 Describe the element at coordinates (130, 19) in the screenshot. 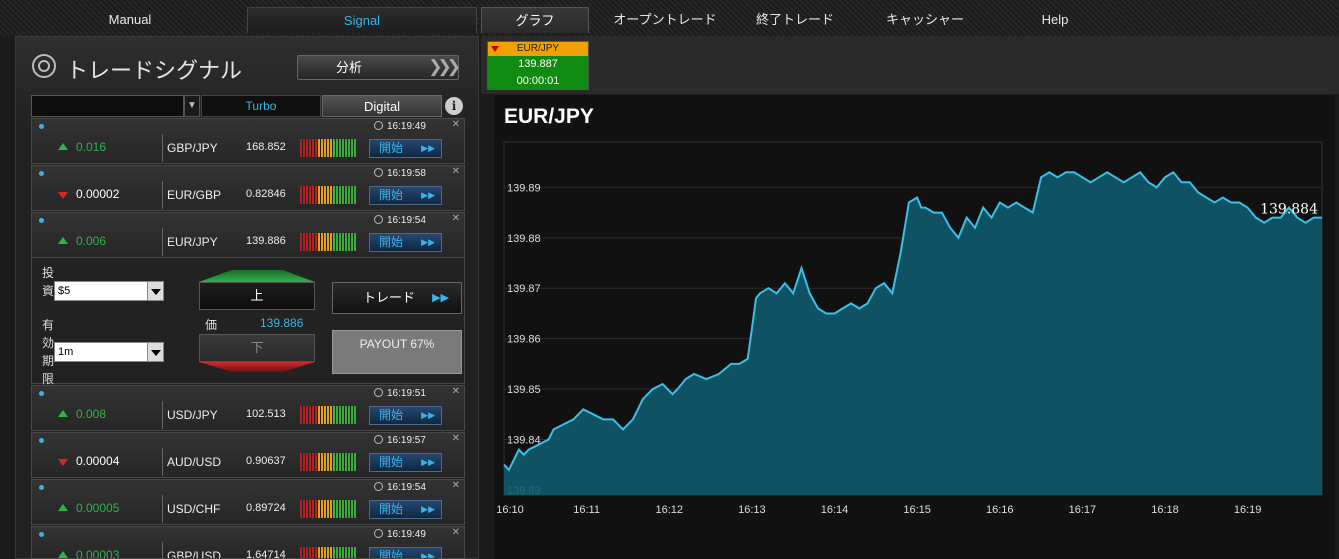

I see `tab-manual: Manual` at that location.